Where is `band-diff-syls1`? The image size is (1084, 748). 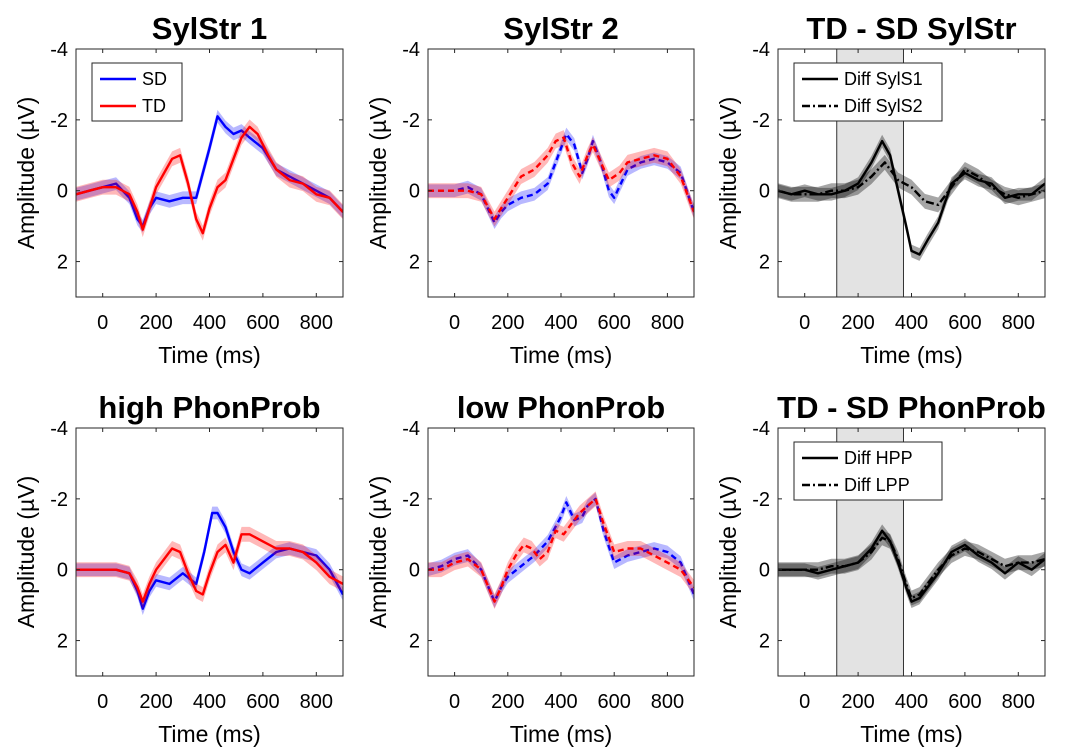 band-diff-syls1 is located at coordinates (911, 197).